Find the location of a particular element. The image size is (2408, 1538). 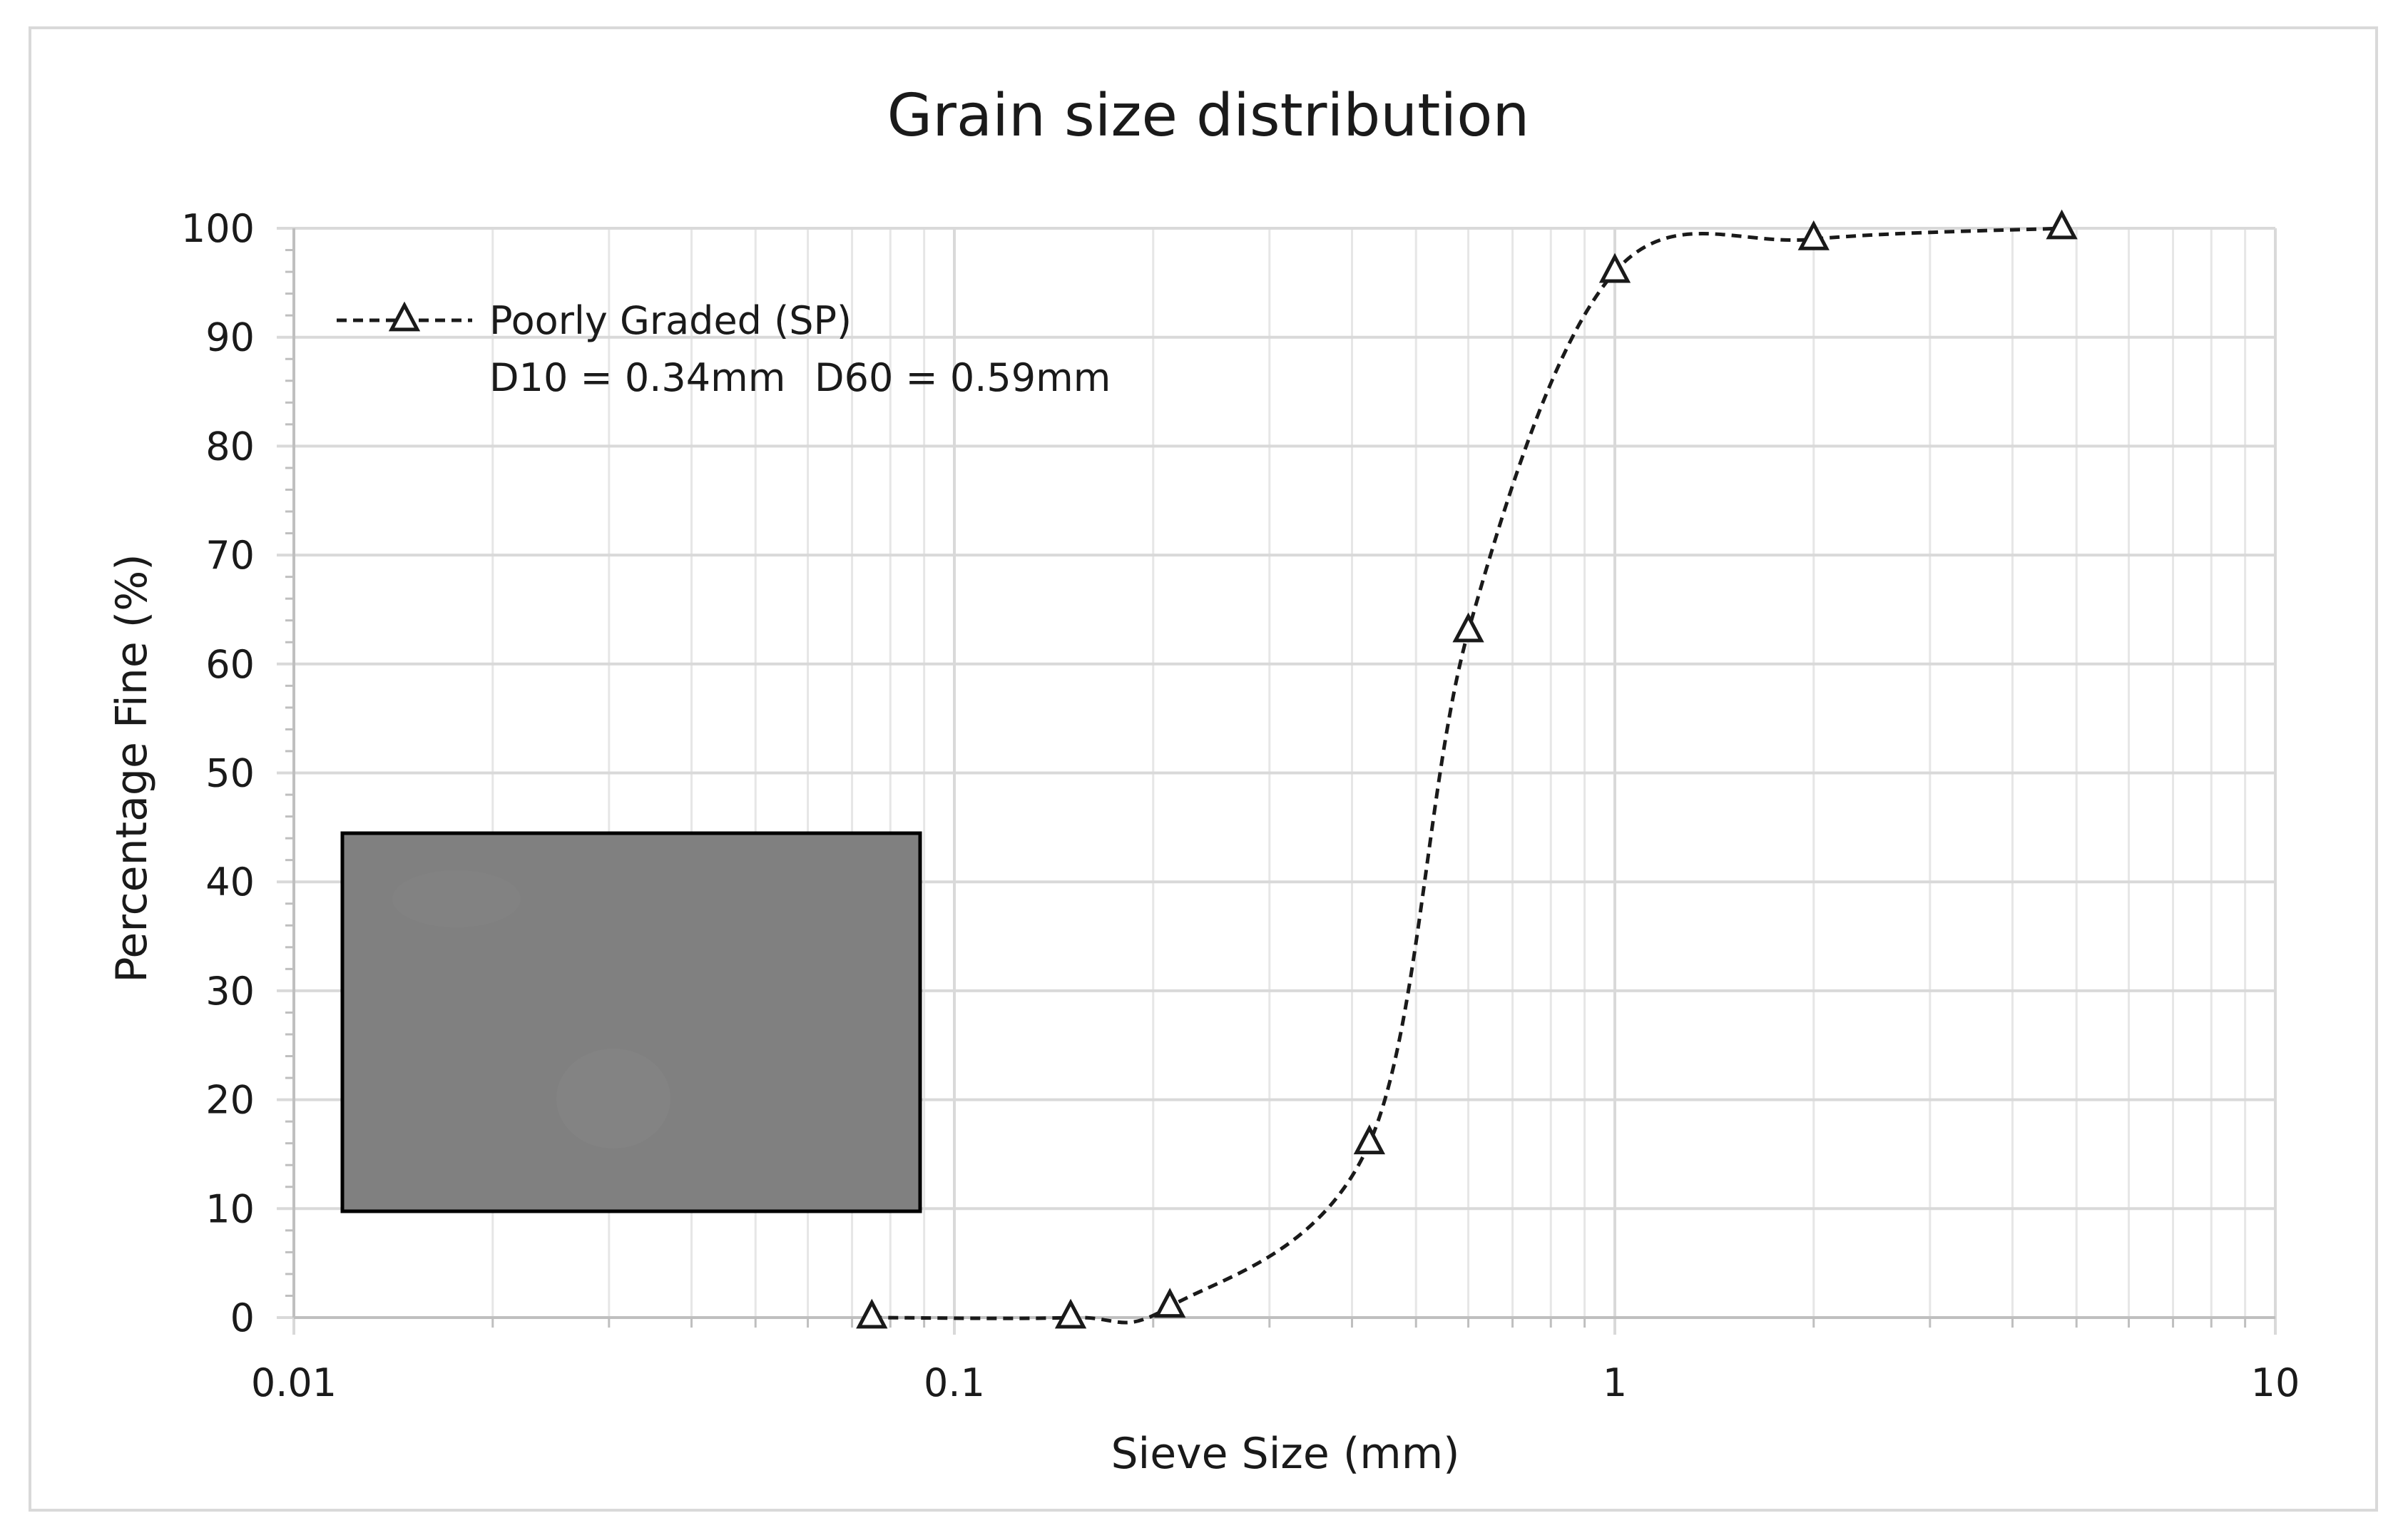

y-tick-label: 10 is located at coordinates (230, 1208).